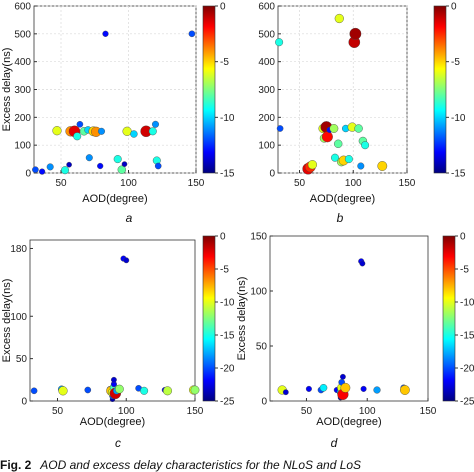 Image resolution: width=474 pixels, height=472 pixels. What do you see at coordinates (118, 443) in the screenshot?
I see `panel-label: c` at bounding box center [118, 443].